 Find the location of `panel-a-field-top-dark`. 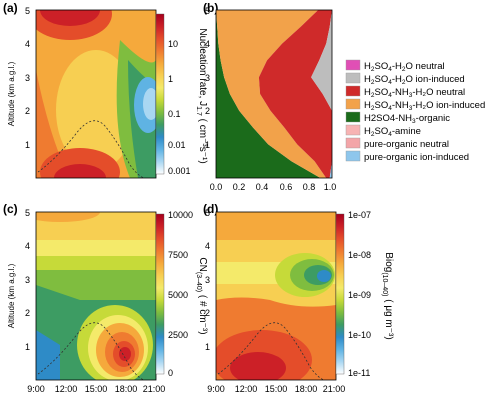

panel-a-field-top-dark is located at coordinates (70, 18).